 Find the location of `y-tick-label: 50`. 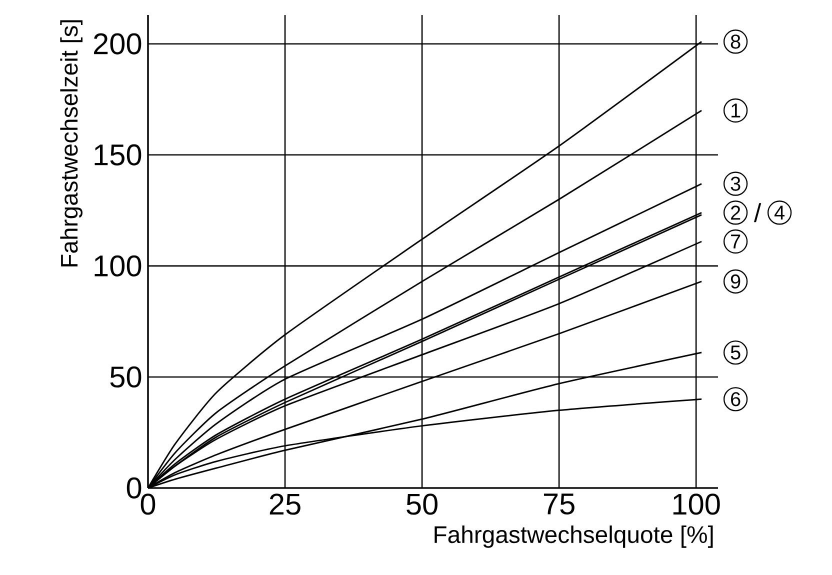

y-tick-label: 50 is located at coordinates (126, 377).